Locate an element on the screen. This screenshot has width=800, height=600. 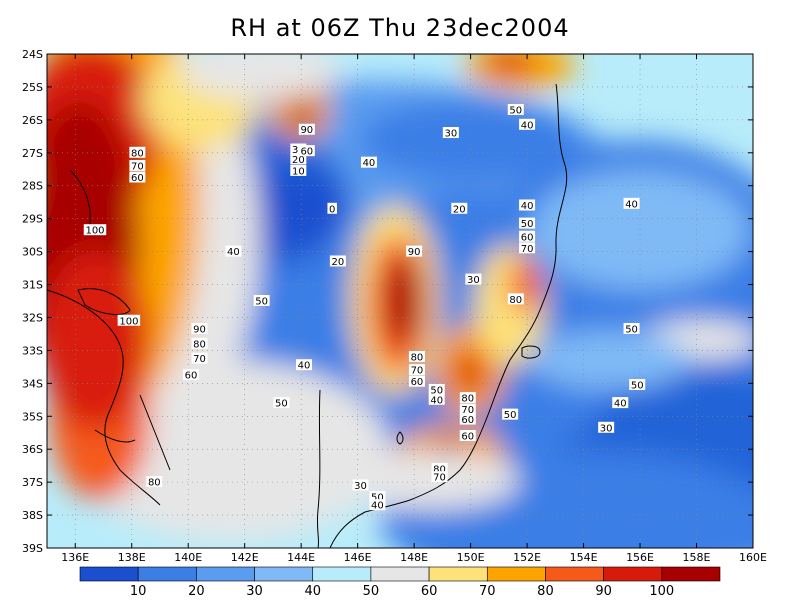
lat-tick-label: 32S is located at coordinates (32, 317).